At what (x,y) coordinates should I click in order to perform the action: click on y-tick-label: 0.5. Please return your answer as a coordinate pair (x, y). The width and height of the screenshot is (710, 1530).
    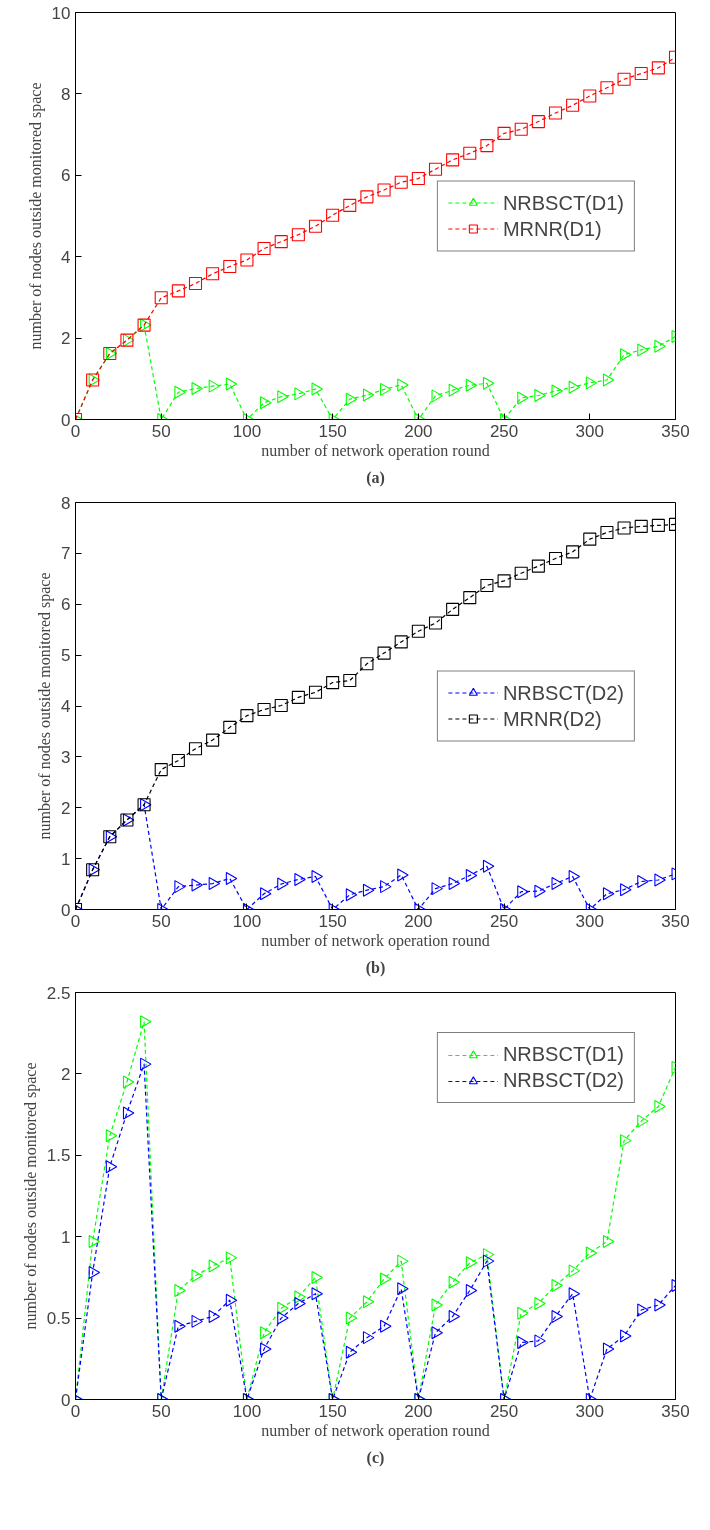
    Looking at the image, I should click on (58, 1319).